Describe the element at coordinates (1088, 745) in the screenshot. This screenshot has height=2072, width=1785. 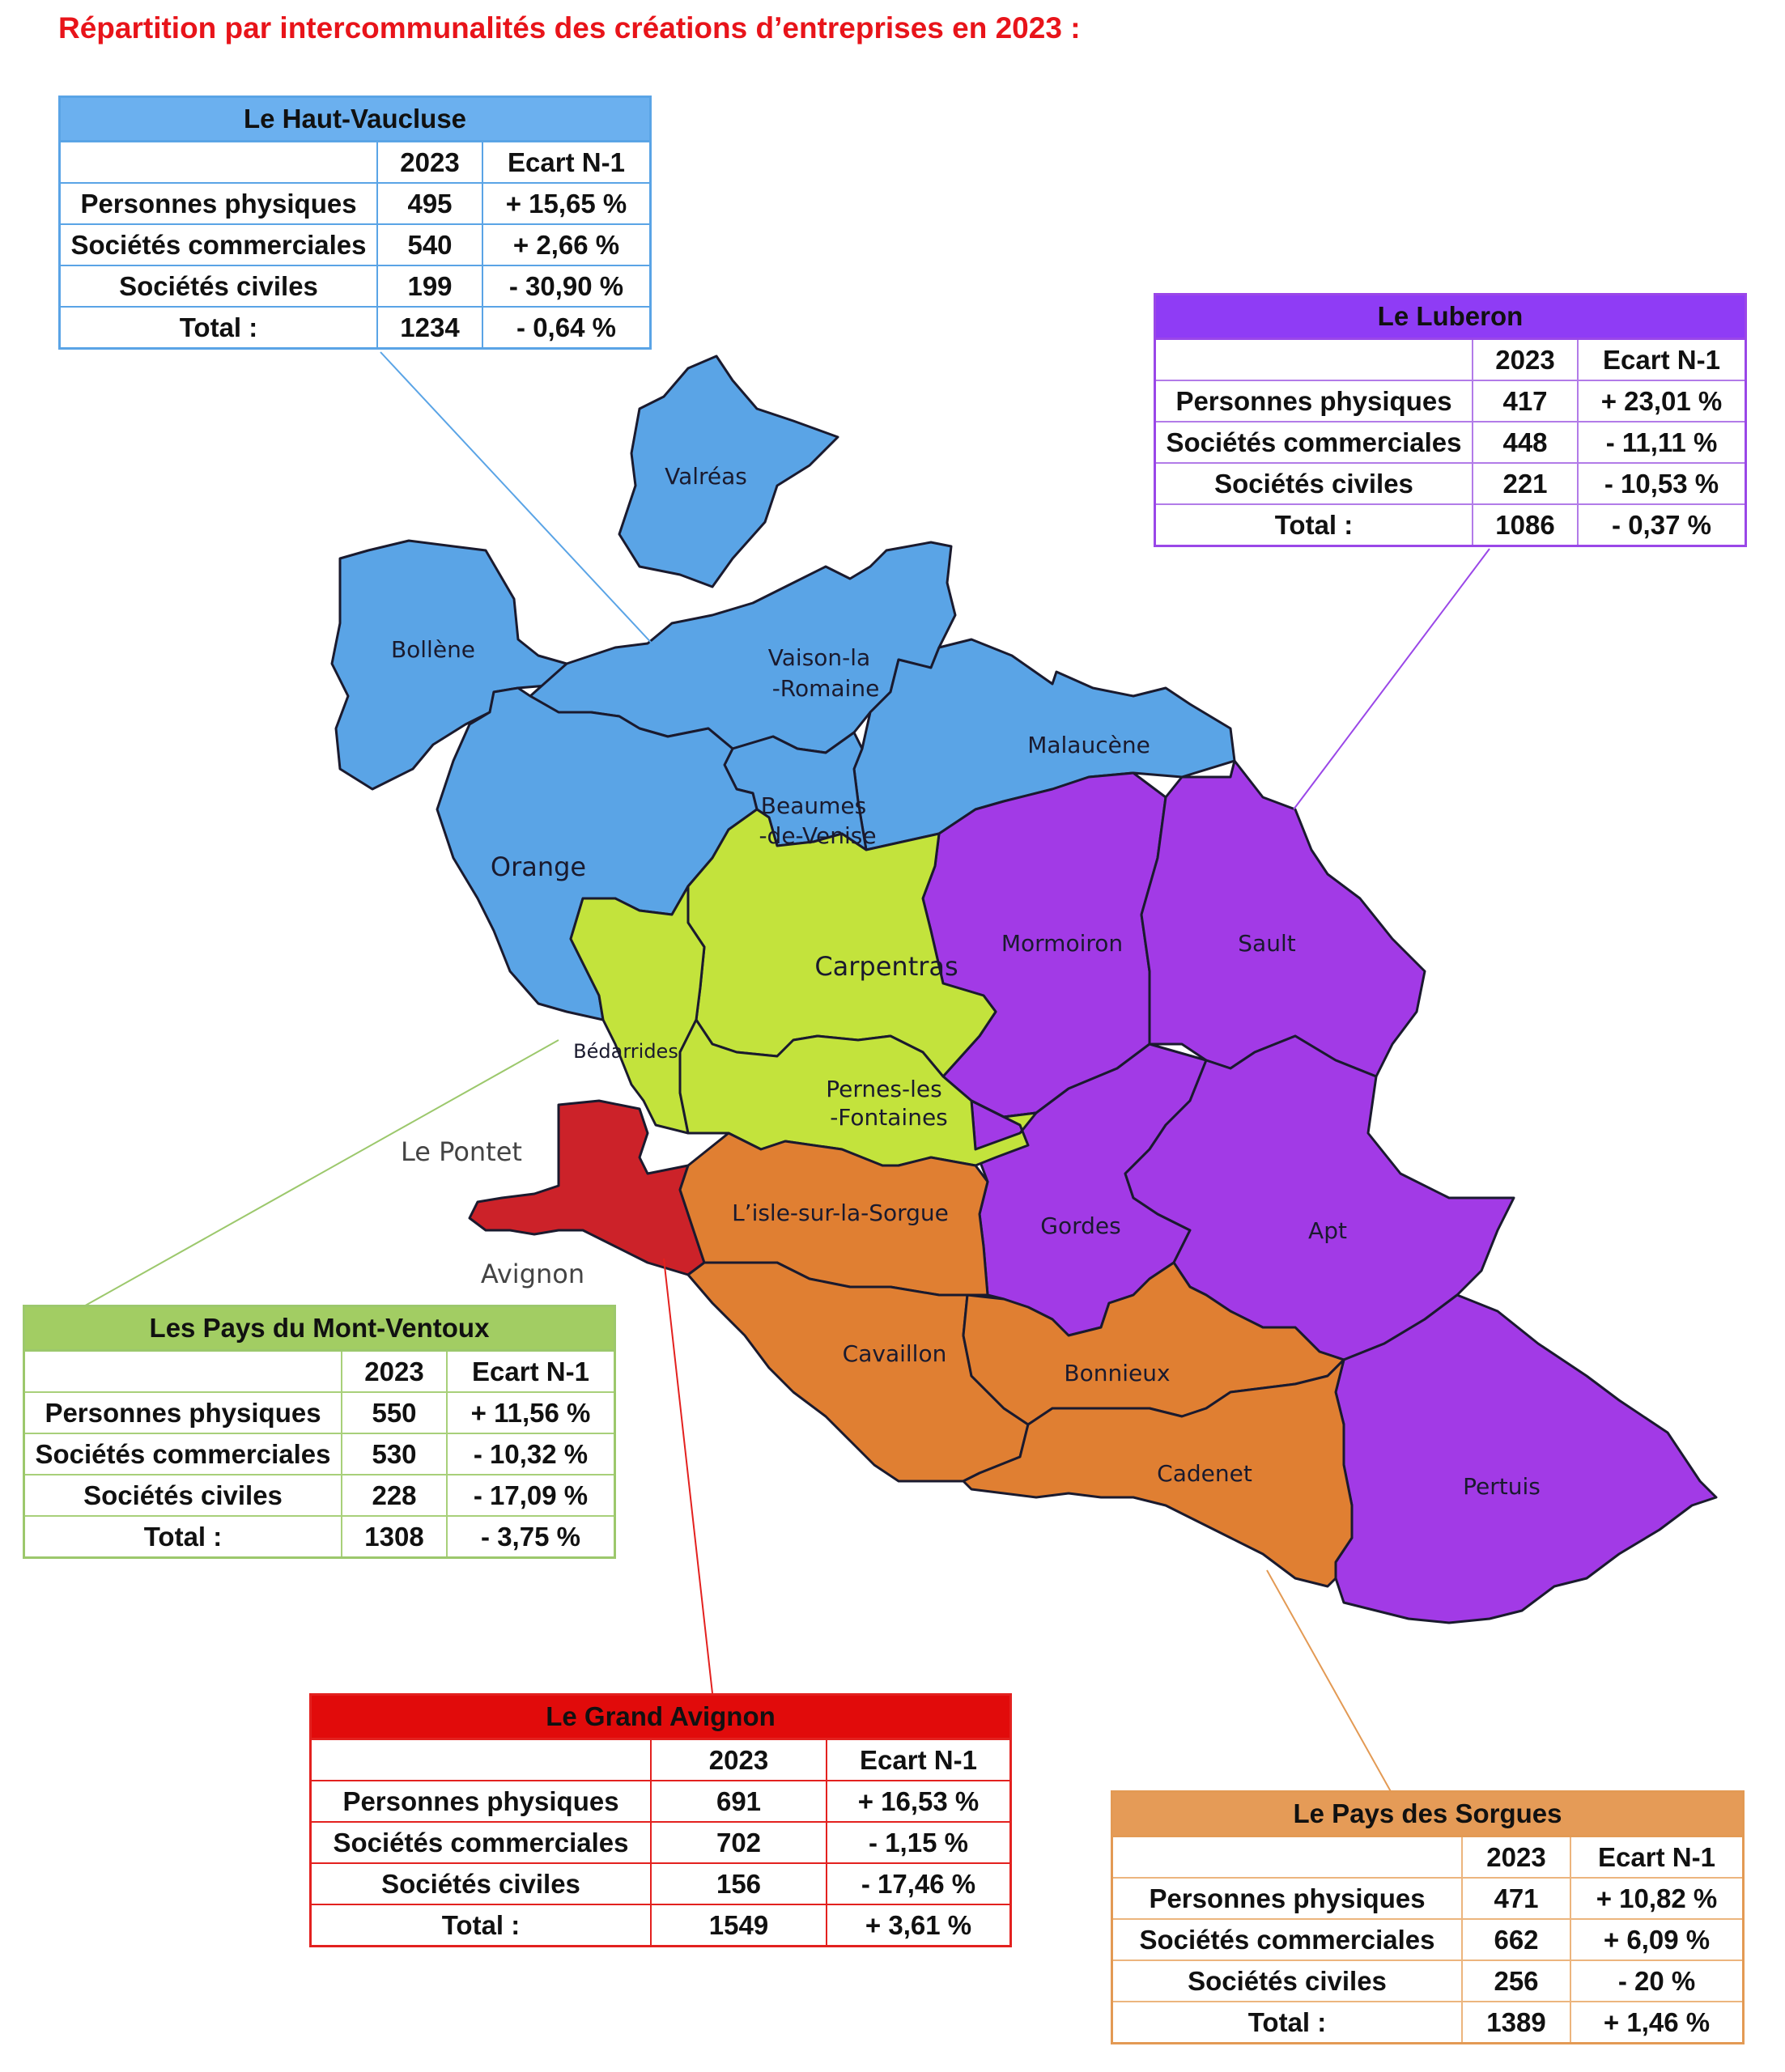
I see `map-label-malaucene: Malaucène` at that location.